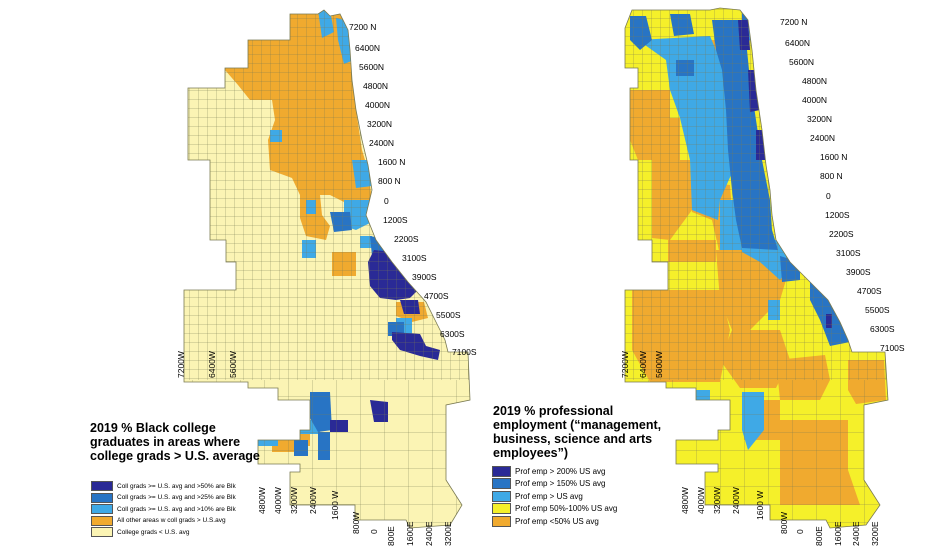 Image resolution: width=949 pixels, height=554 pixels. I want to click on legend-item: Prof emp > 150% US avg, so click(554, 484).